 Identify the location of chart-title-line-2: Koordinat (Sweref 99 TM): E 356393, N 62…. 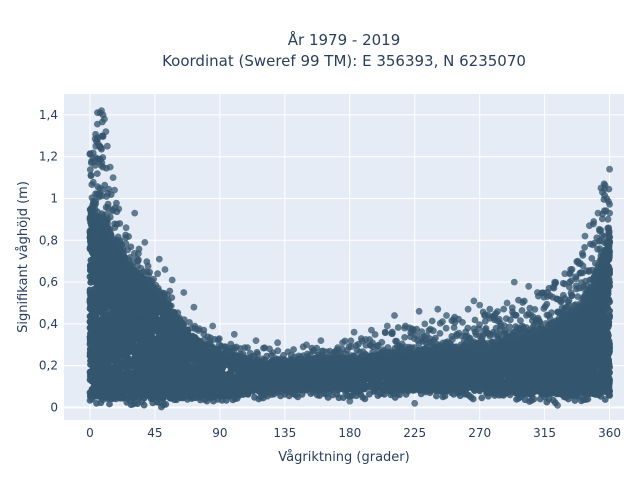
(344, 61).